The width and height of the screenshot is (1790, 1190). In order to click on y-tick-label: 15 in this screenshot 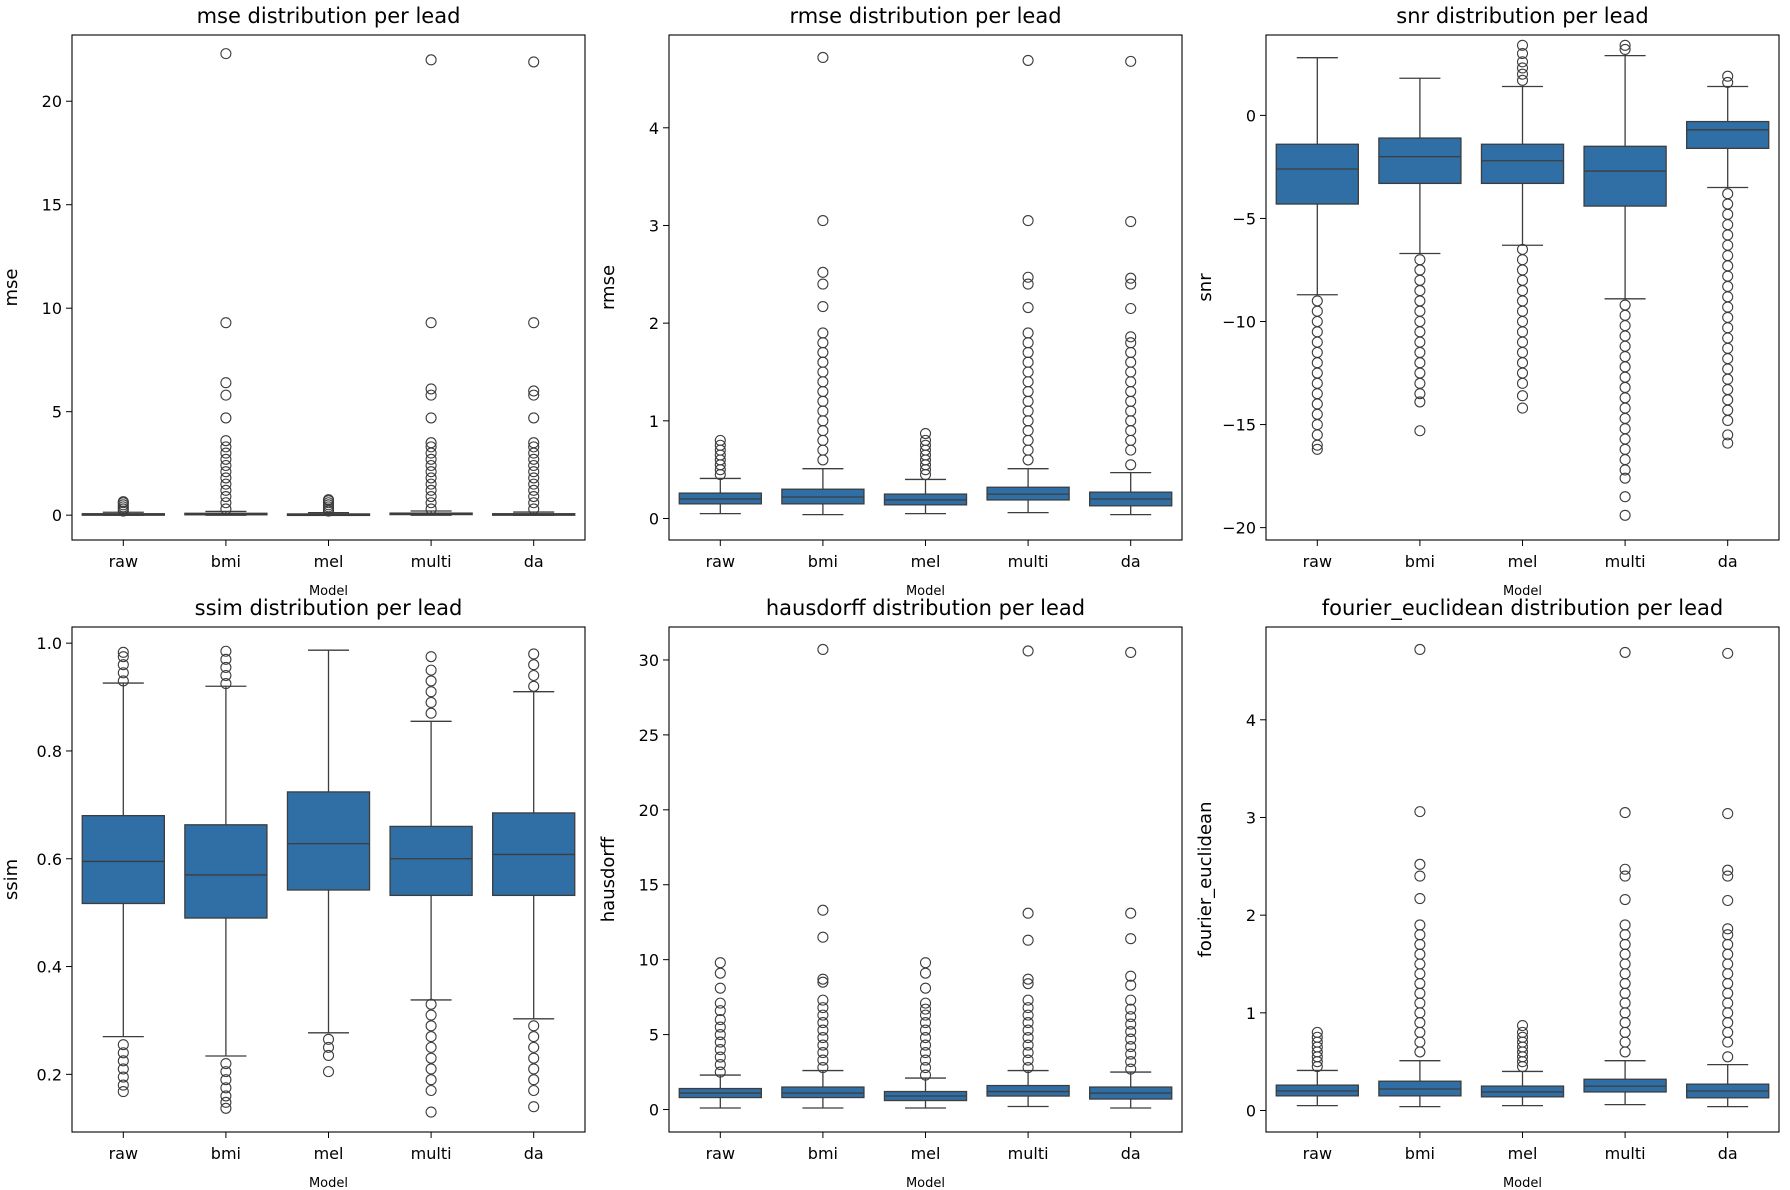, I will do `click(52, 205)`.